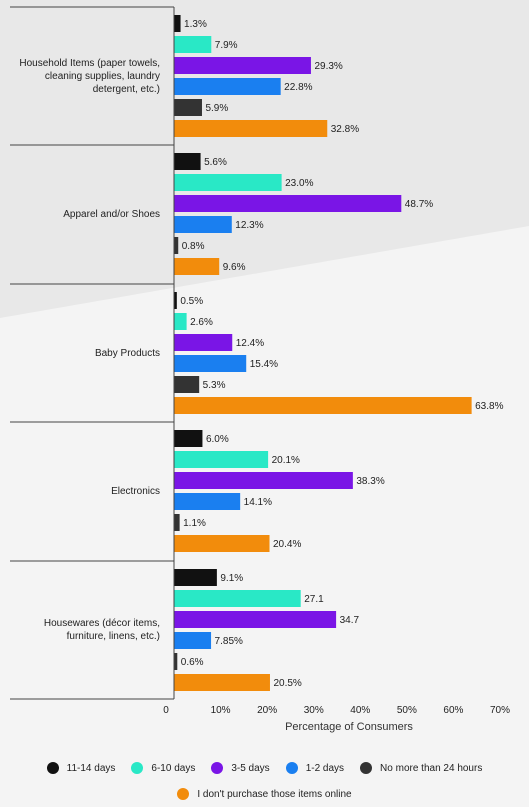 The height and width of the screenshot is (807, 529). Describe the element at coordinates (431, 768) in the screenshot. I see `legend-label: No more than 24 hours` at that location.